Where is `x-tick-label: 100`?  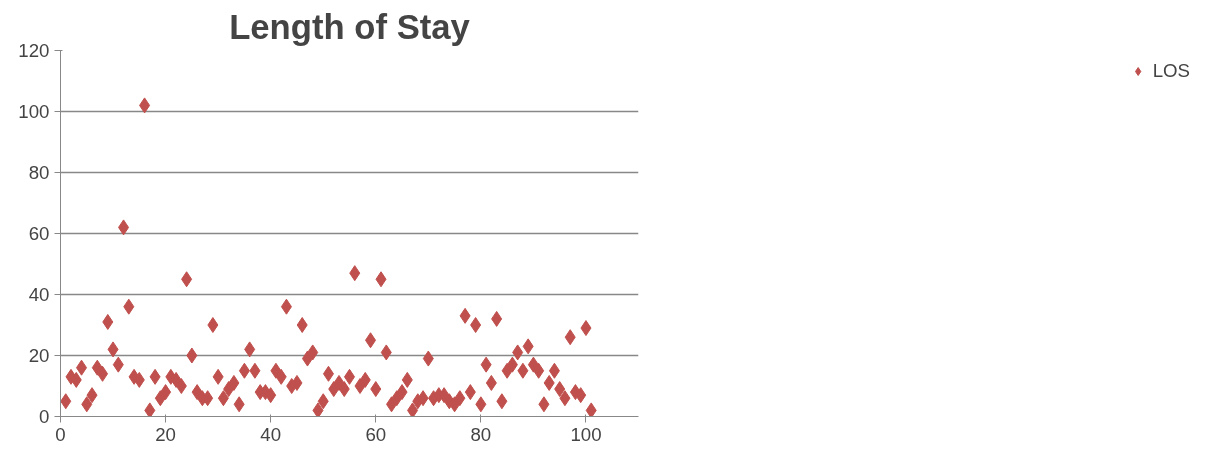
x-tick-label: 100 is located at coordinates (586, 434).